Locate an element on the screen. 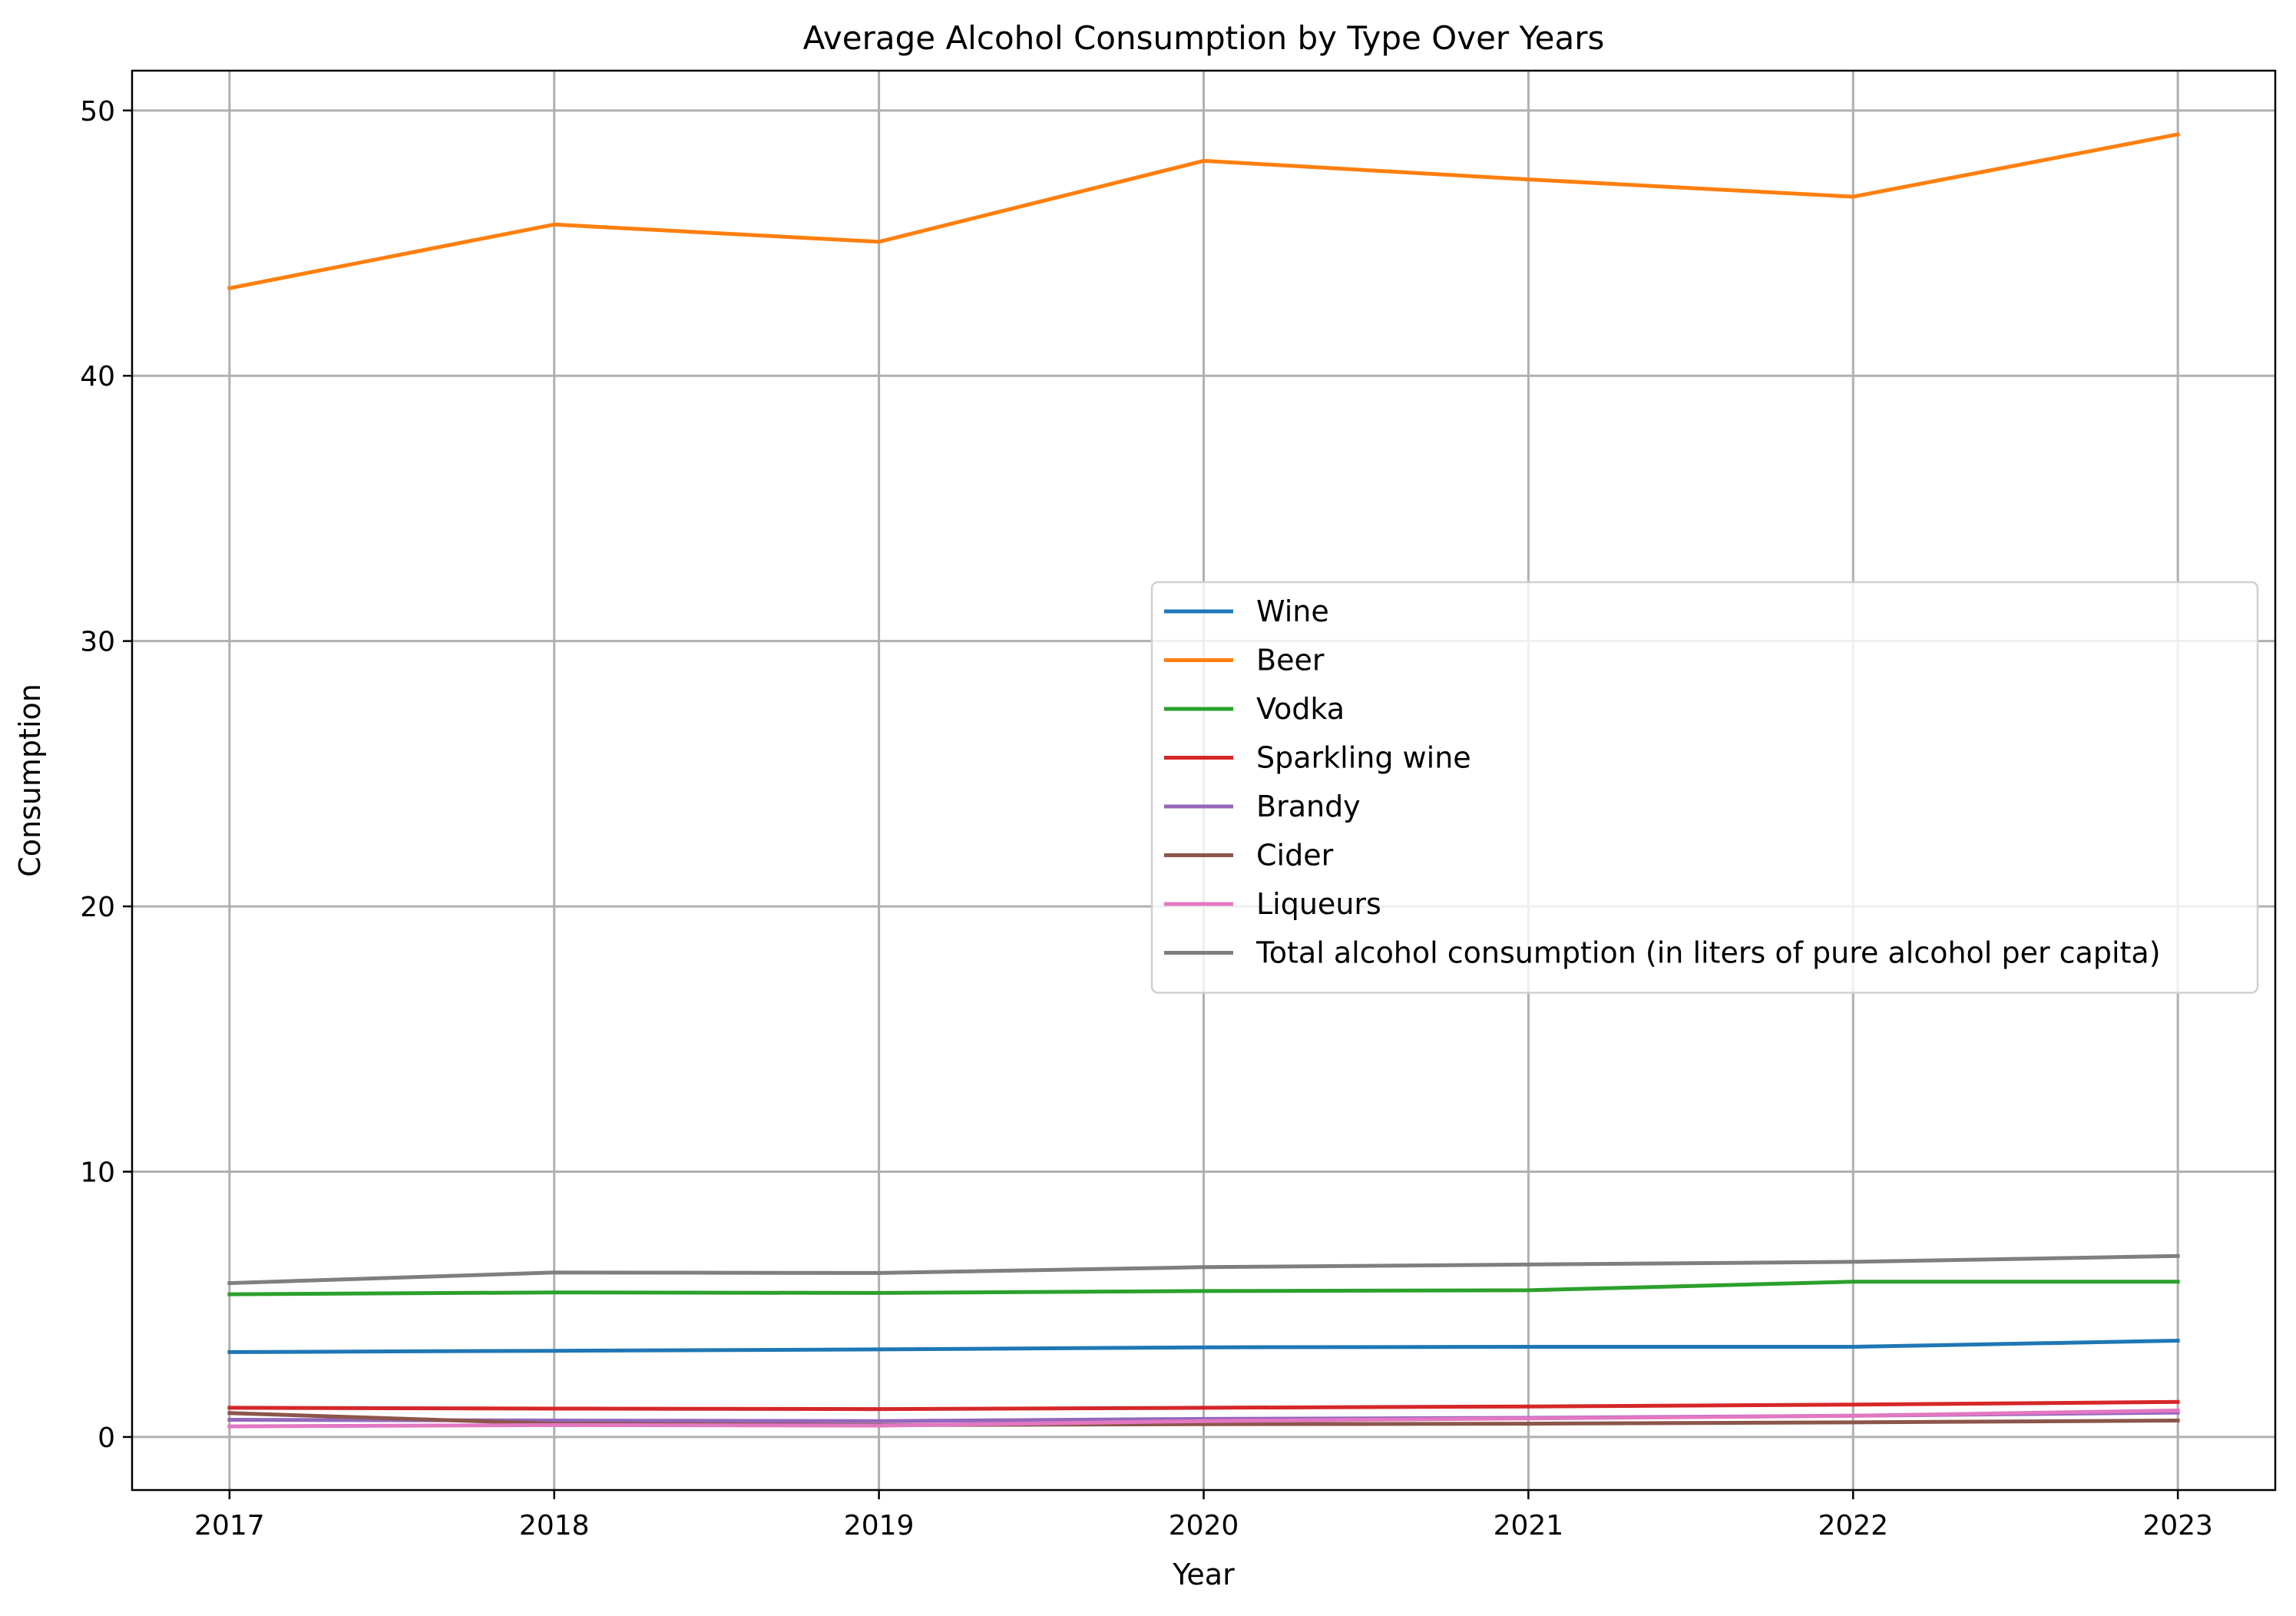 Image resolution: width=2296 pixels, height=1616 pixels. y-tick-label: 10 is located at coordinates (97, 1173).